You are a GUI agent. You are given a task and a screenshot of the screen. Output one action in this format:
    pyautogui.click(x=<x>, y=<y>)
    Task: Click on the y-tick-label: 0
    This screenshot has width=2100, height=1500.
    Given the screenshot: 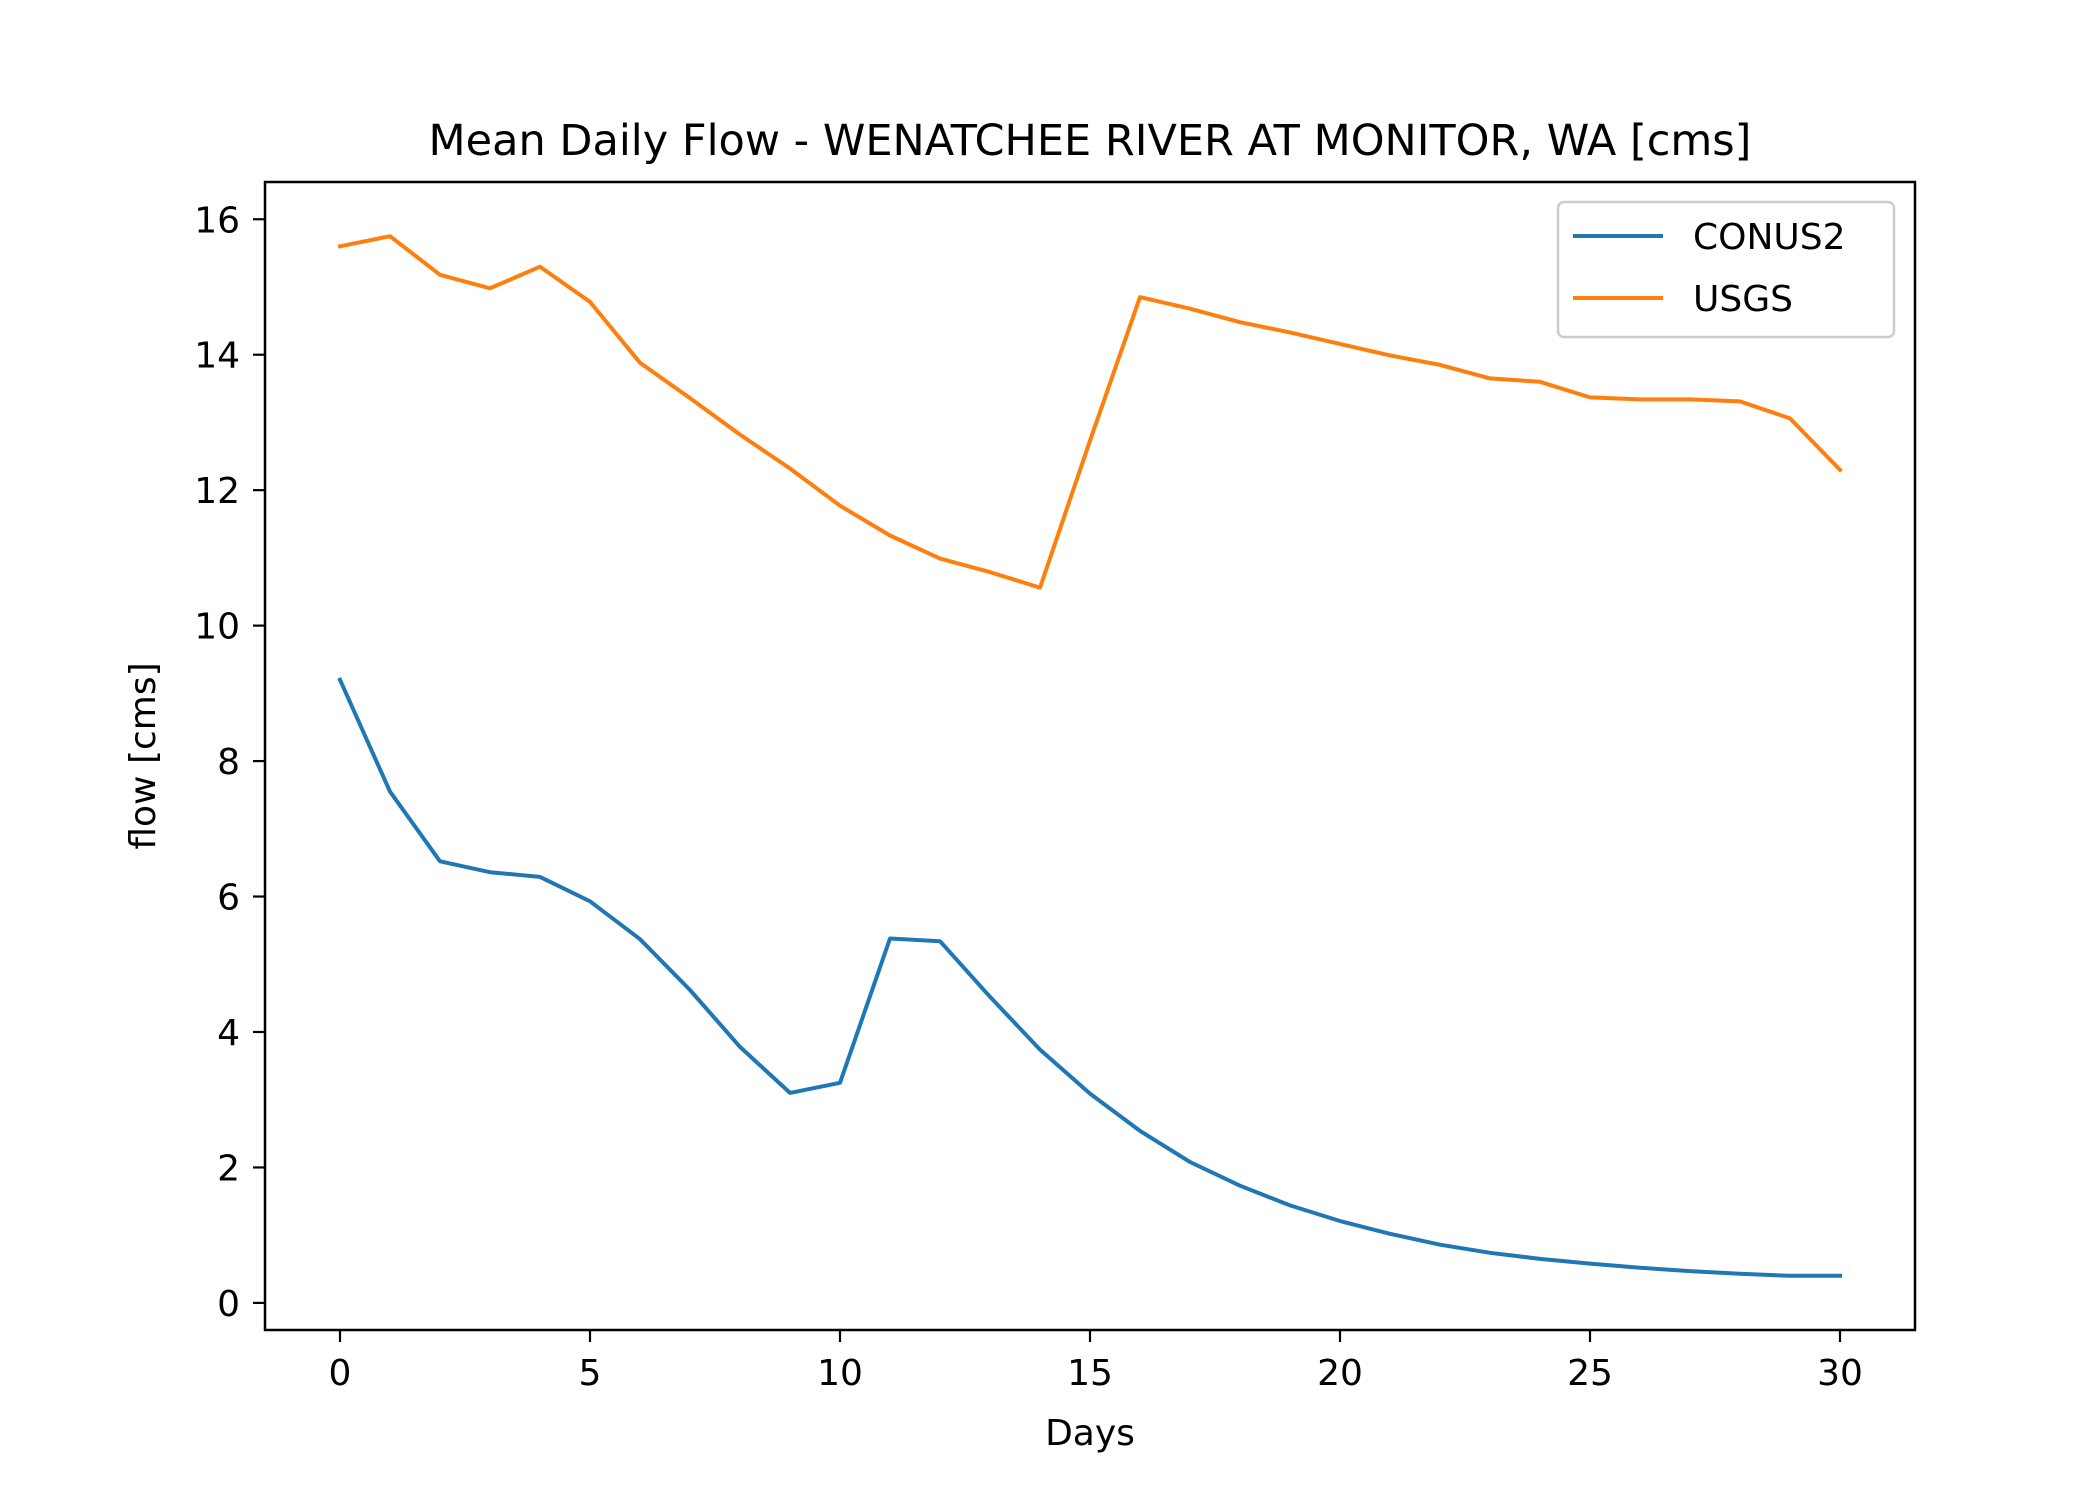 What is the action you would take?
    pyautogui.click(x=228, y=1304)
    